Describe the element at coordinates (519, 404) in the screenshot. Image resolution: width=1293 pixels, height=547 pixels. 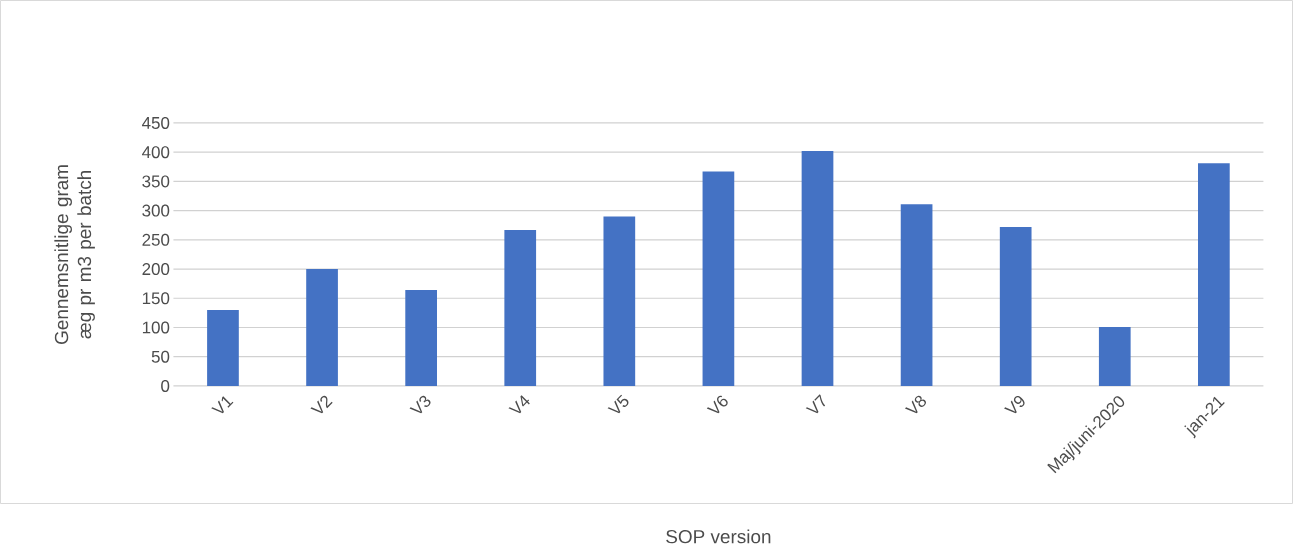
I see `x-tick-label: V4` at that location.